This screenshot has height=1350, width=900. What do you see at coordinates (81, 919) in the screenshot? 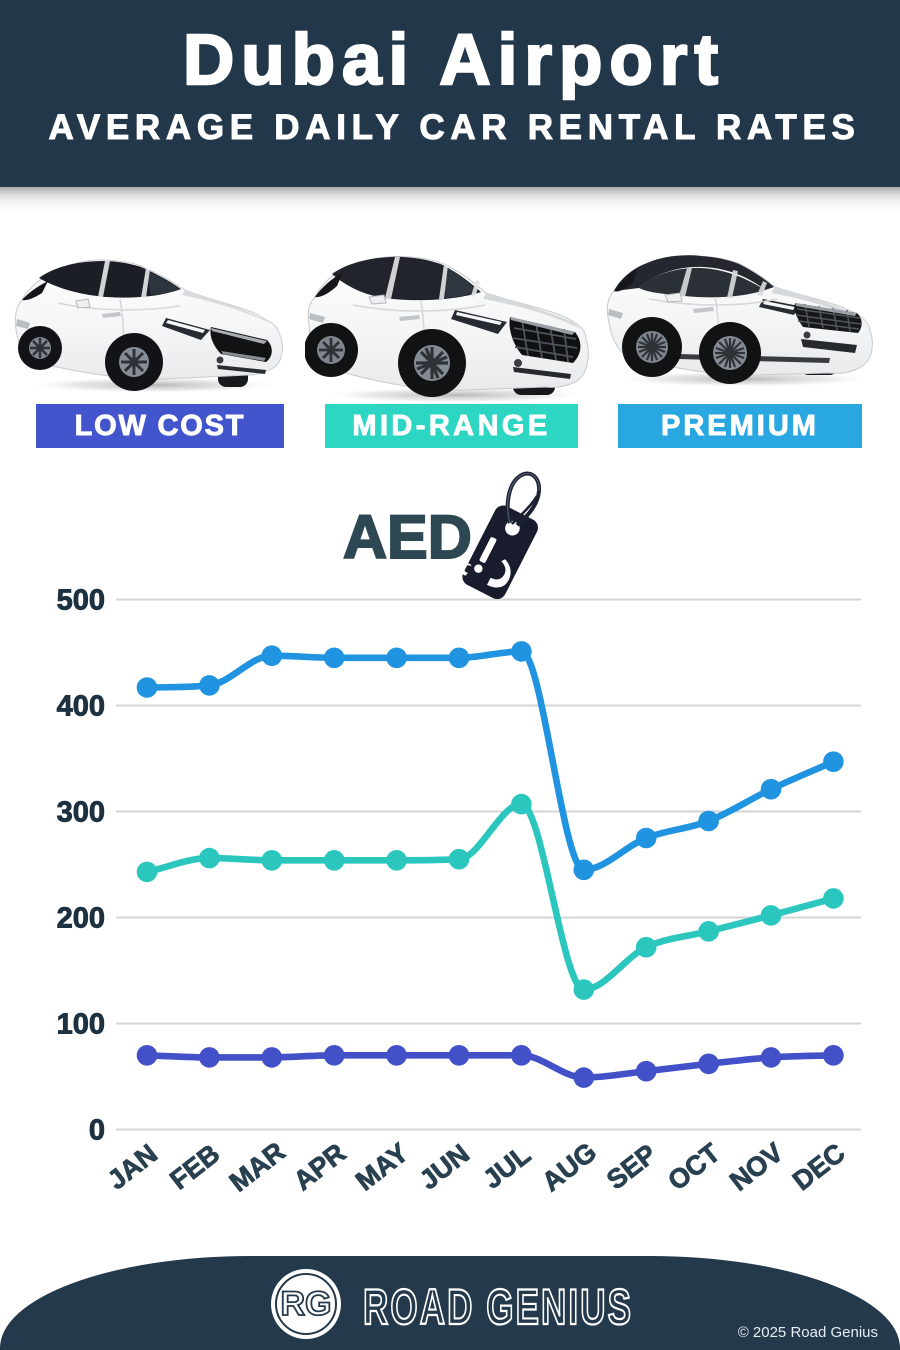
I see `svg-text: 200` at bounding box center [81, 919].